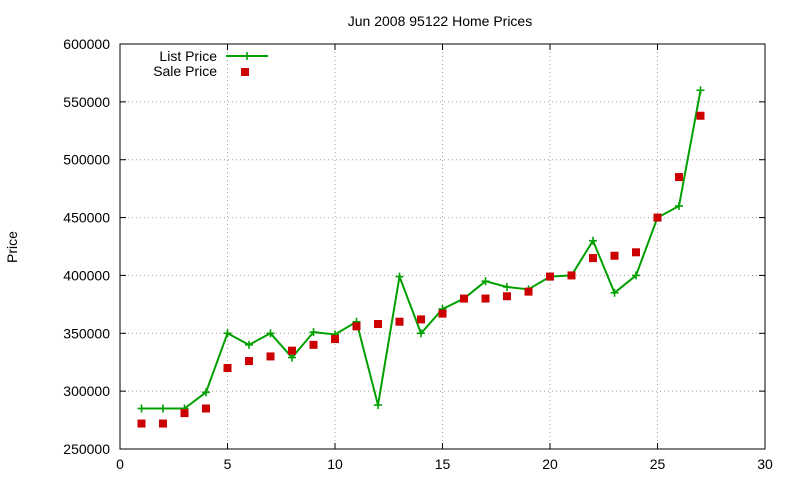 The height and width of the screenshot is (480, 800). I want to click on y-tick-label: 350000, so click(86, 333).